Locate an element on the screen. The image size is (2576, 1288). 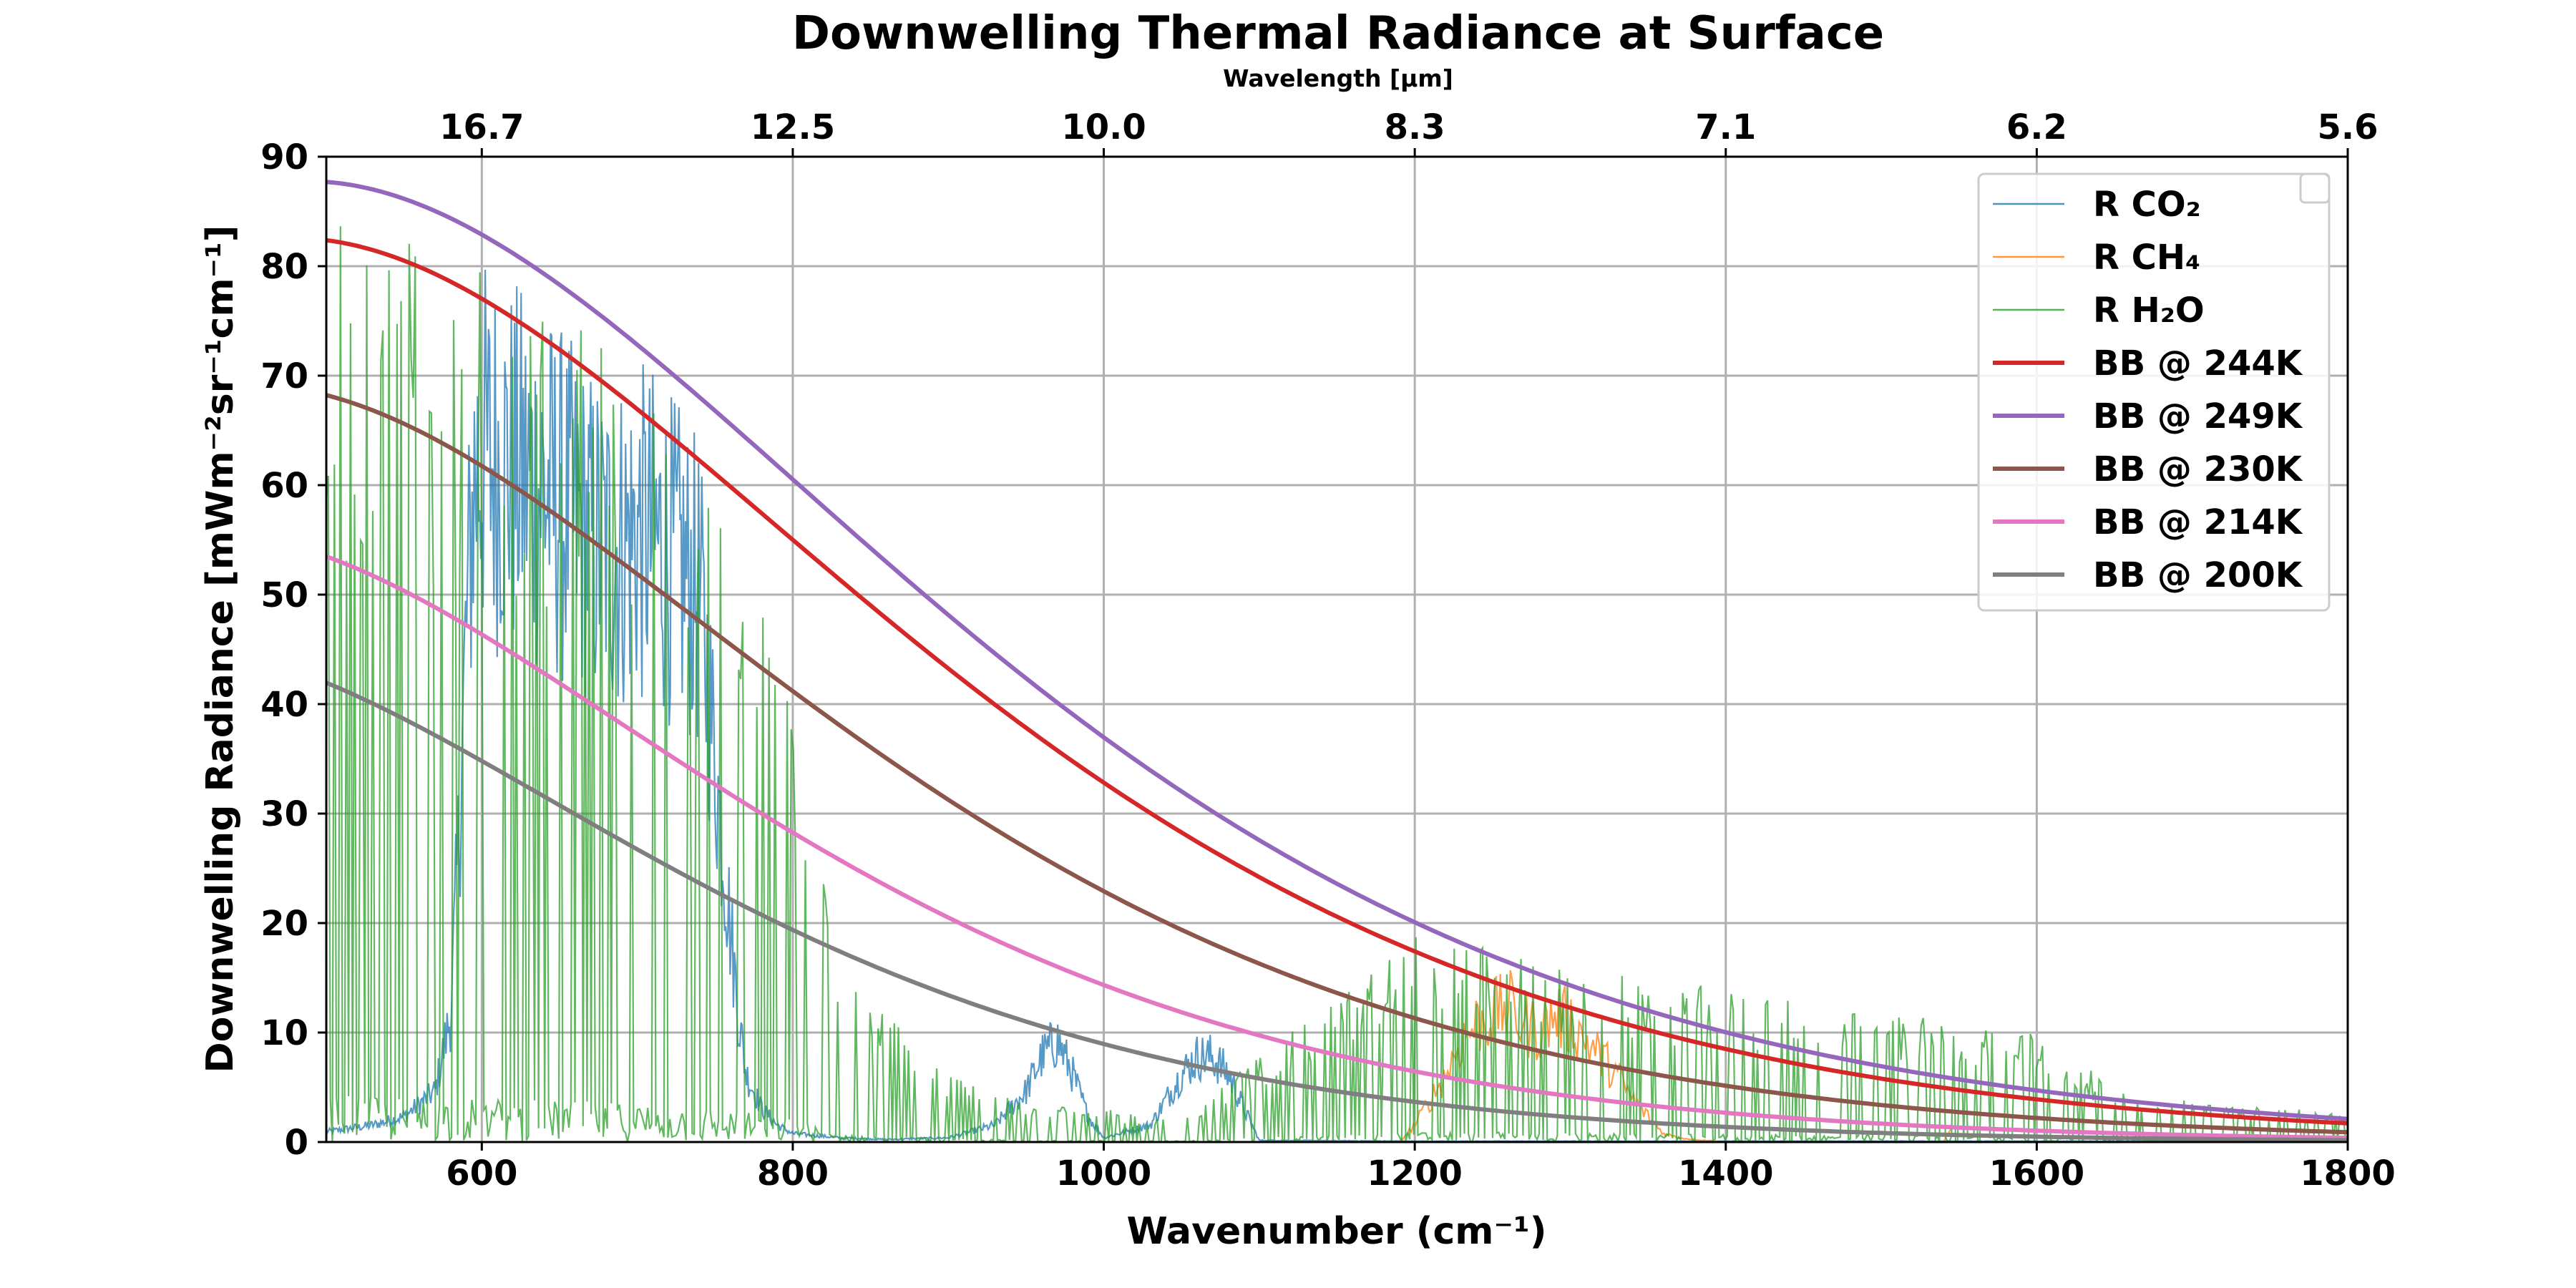
y-tick-label: 10 is located at coordinates (284, 1033).